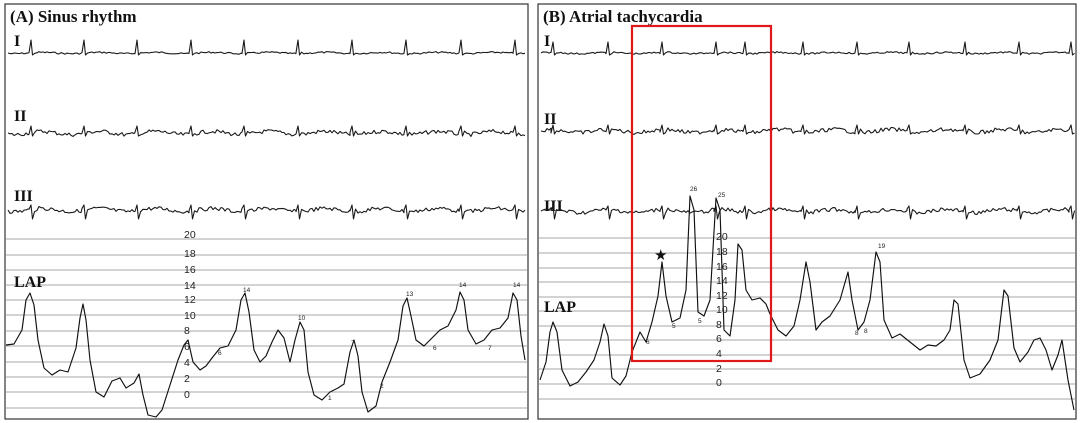 This screenshot has width=1080, height=423. I want to click on panel-a-lap-trace, so click(265, 354).